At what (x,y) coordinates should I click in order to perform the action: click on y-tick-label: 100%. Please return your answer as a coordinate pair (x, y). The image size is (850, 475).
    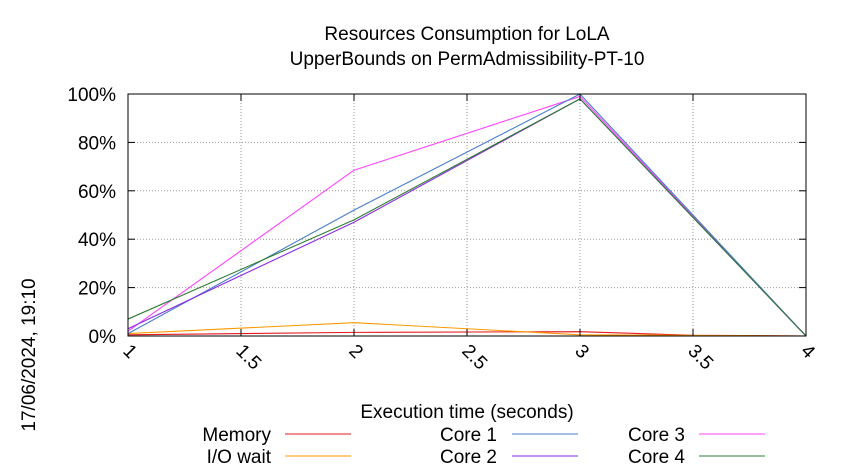
    Looking at the image, I should click on (91, 95).